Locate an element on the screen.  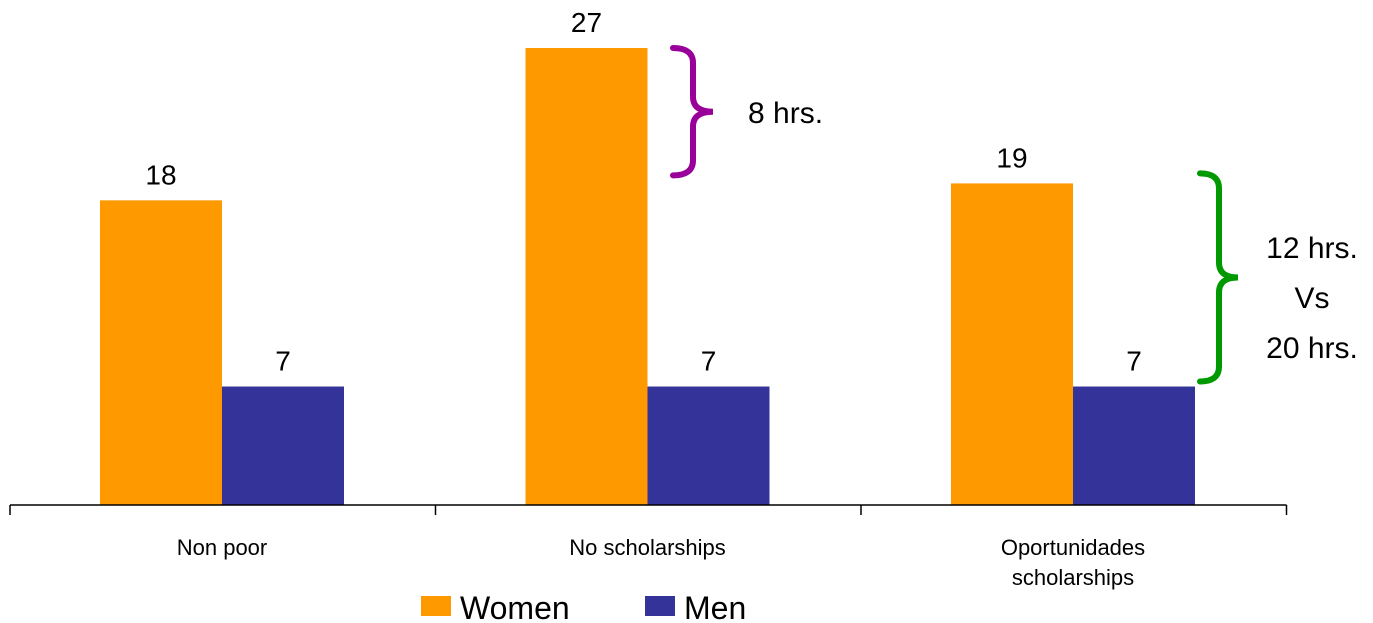
value-label-women-0: 18 is located at coordinates (160, 174).